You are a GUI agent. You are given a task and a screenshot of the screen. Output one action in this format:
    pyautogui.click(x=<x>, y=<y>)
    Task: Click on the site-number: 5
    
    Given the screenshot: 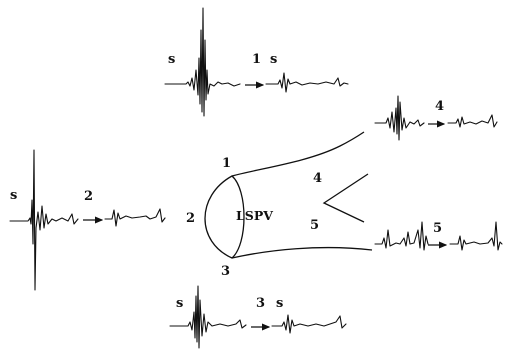 What is the action you would take?
    pyautogui.click(x=437, y=228)
    